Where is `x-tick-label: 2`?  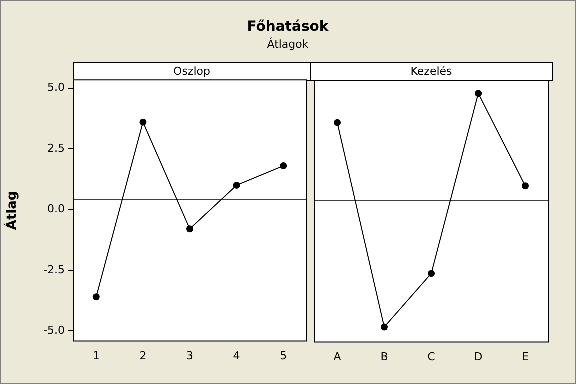 x-tick-label: 2 is located at coordinates (143, 356).